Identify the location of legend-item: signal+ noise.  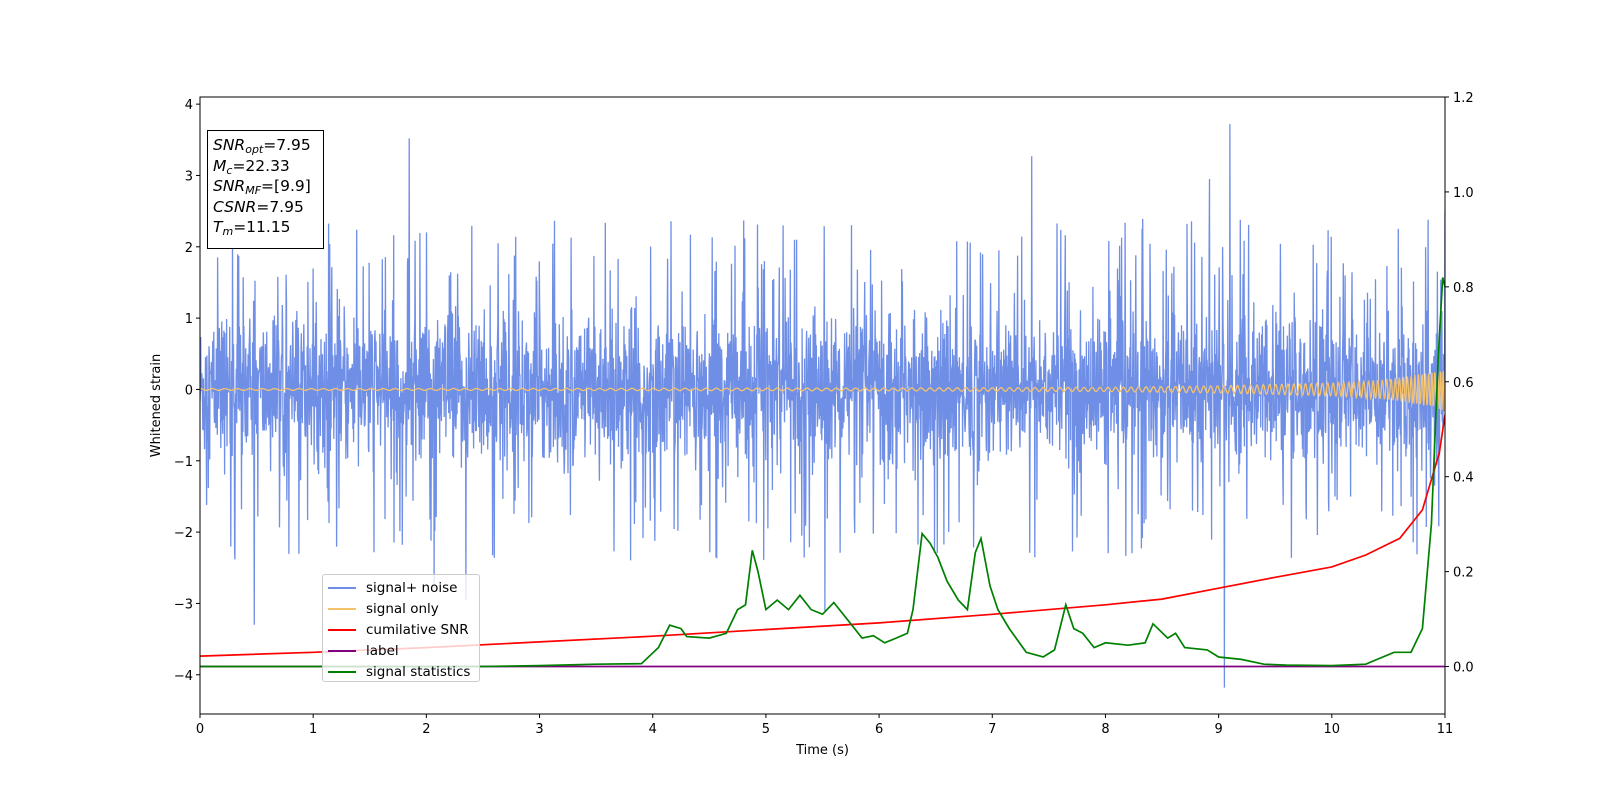
(401, 588).